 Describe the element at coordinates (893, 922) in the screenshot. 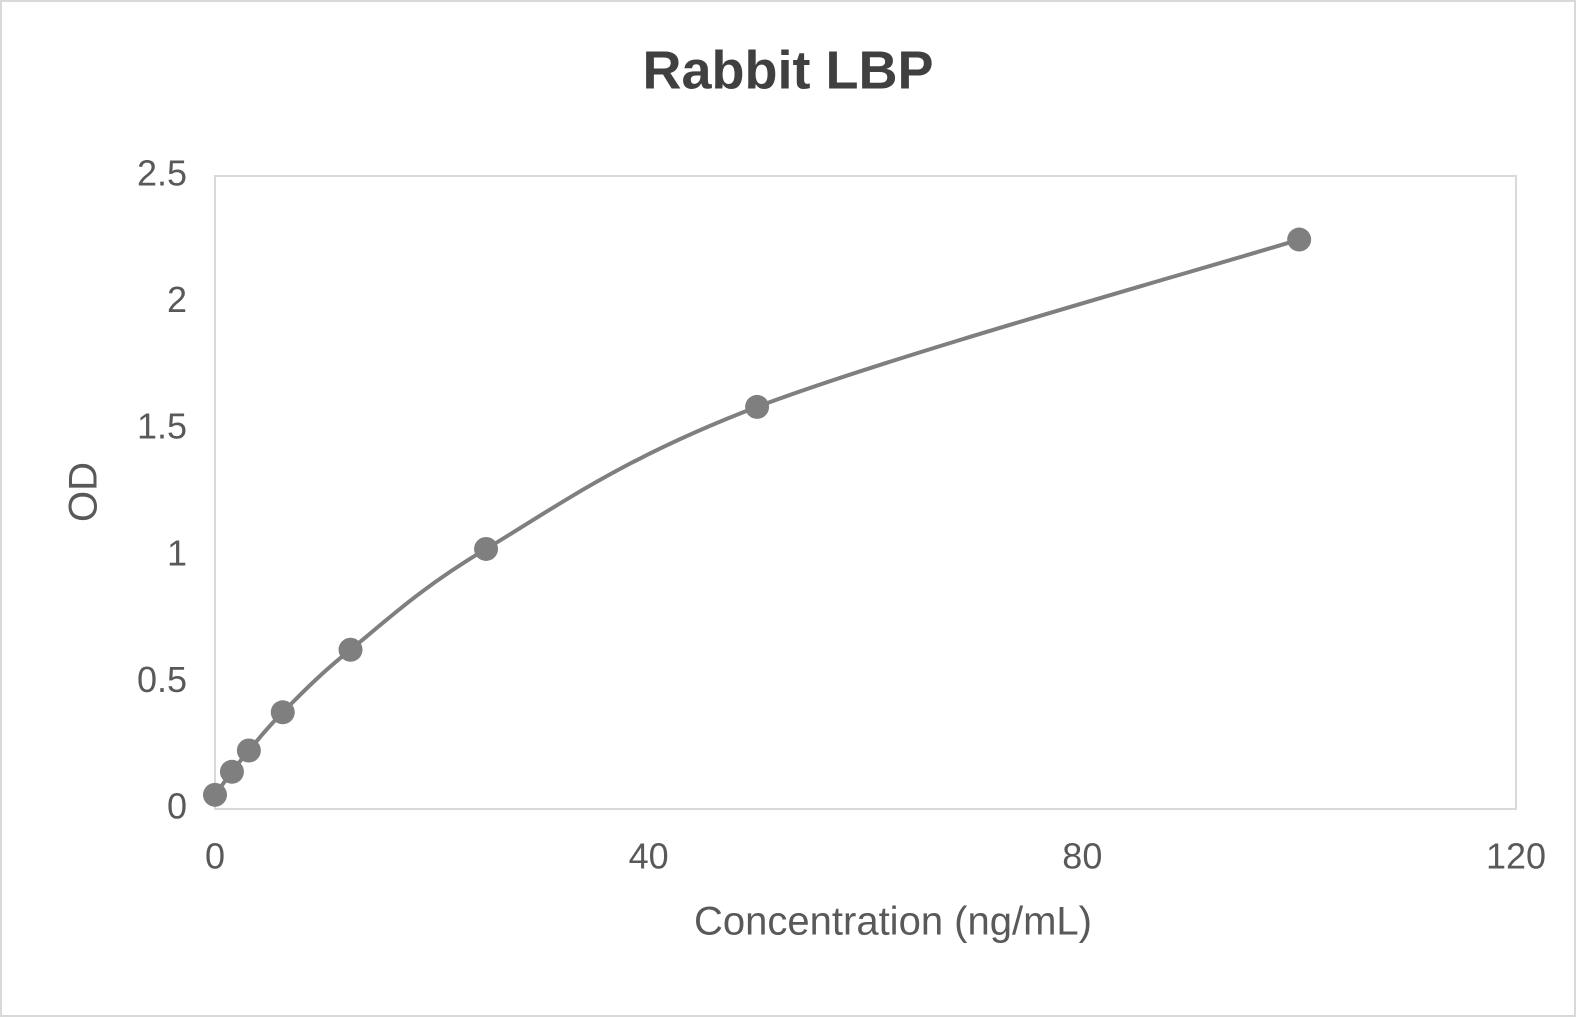

I see `x-axis-label: Concentration (ng/mL)` at that location.